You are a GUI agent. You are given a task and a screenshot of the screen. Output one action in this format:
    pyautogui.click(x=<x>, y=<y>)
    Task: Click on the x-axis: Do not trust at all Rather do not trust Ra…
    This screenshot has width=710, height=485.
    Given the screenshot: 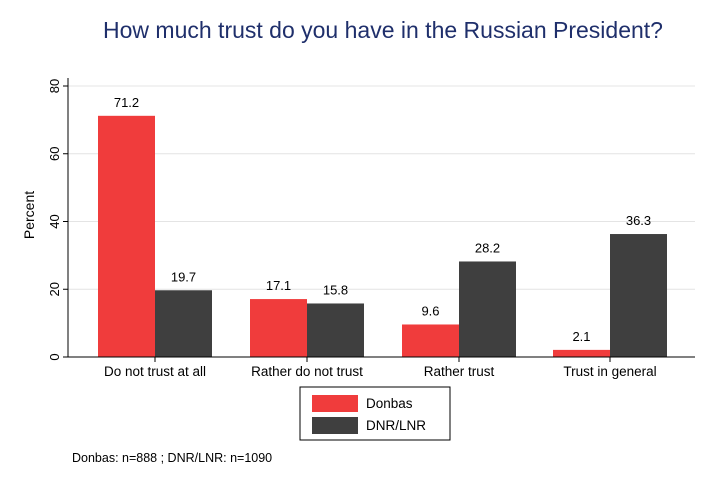 What is the action you would take?
    pyautogui.click(x=381, y=367)
    